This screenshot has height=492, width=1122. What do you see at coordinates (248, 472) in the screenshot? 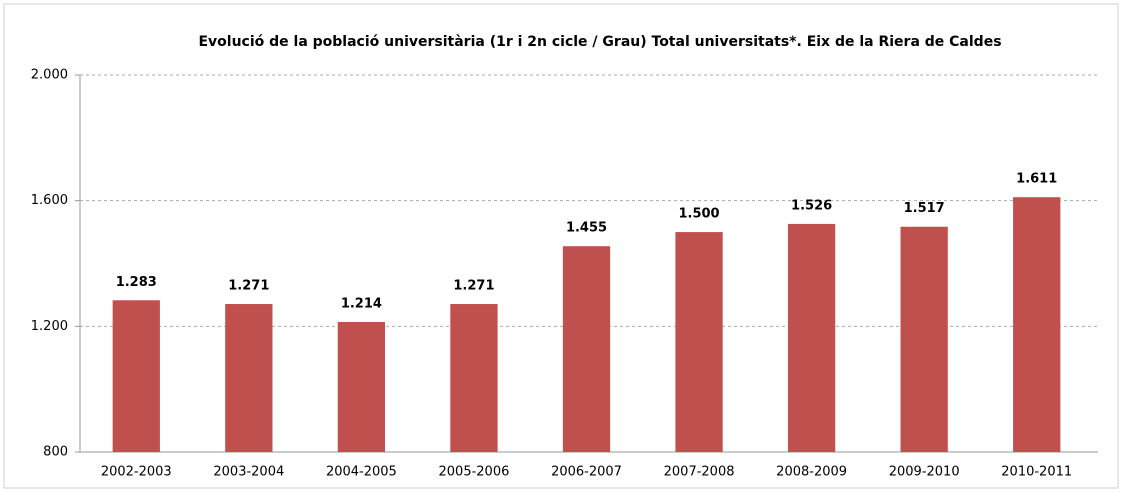
I see `x-tick-label: 2003-2004` at bounding box center [248, 472].